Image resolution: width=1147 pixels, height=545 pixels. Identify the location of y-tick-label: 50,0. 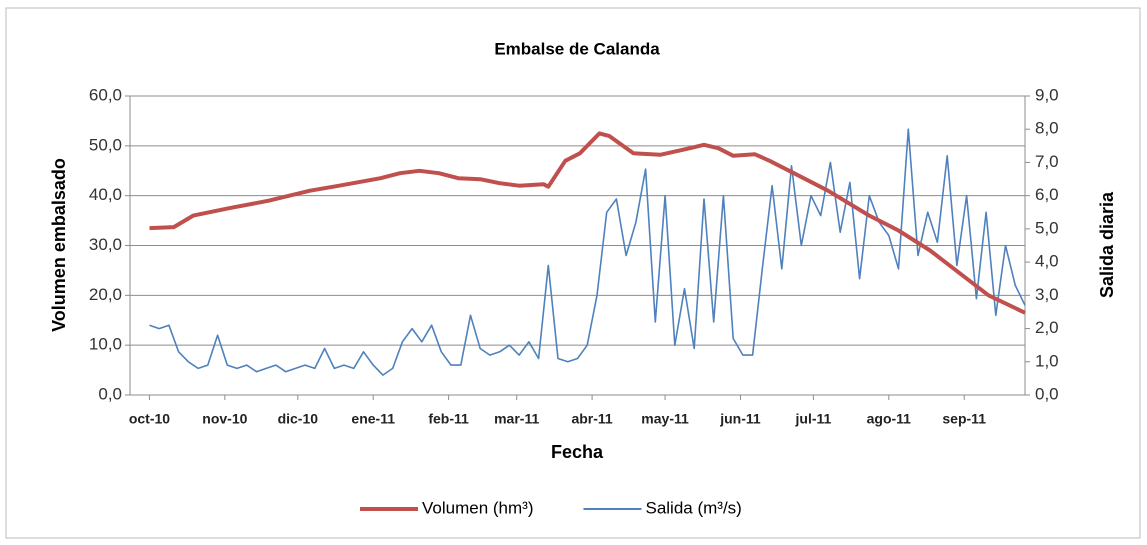
(105, 144).